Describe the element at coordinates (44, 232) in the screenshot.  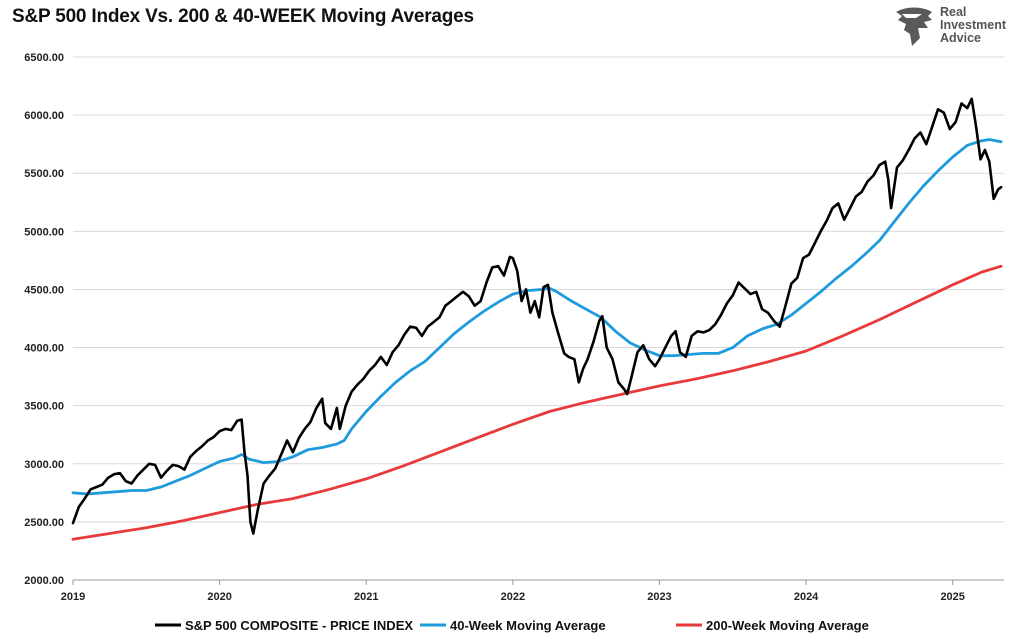
I see `y-tick-label: 5000.00` at that location.